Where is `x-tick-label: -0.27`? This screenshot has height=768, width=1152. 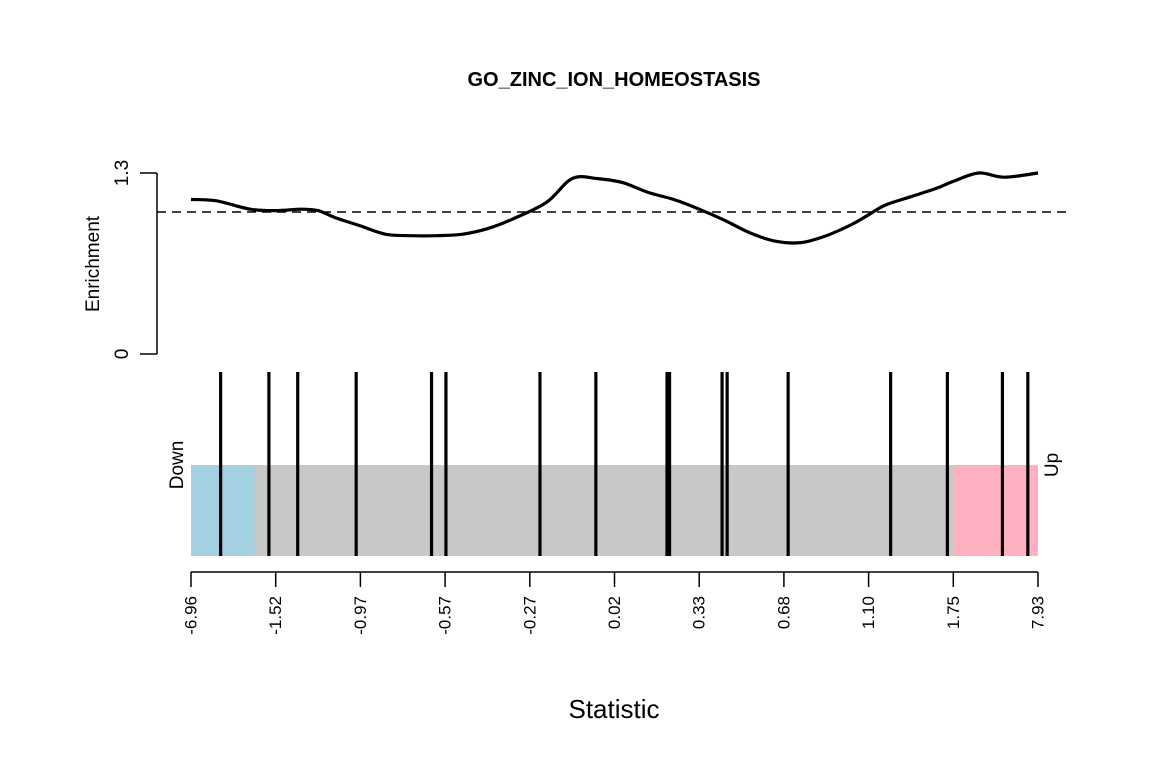
x-tick-label: -0.27 is located at coordinates (529, 615).